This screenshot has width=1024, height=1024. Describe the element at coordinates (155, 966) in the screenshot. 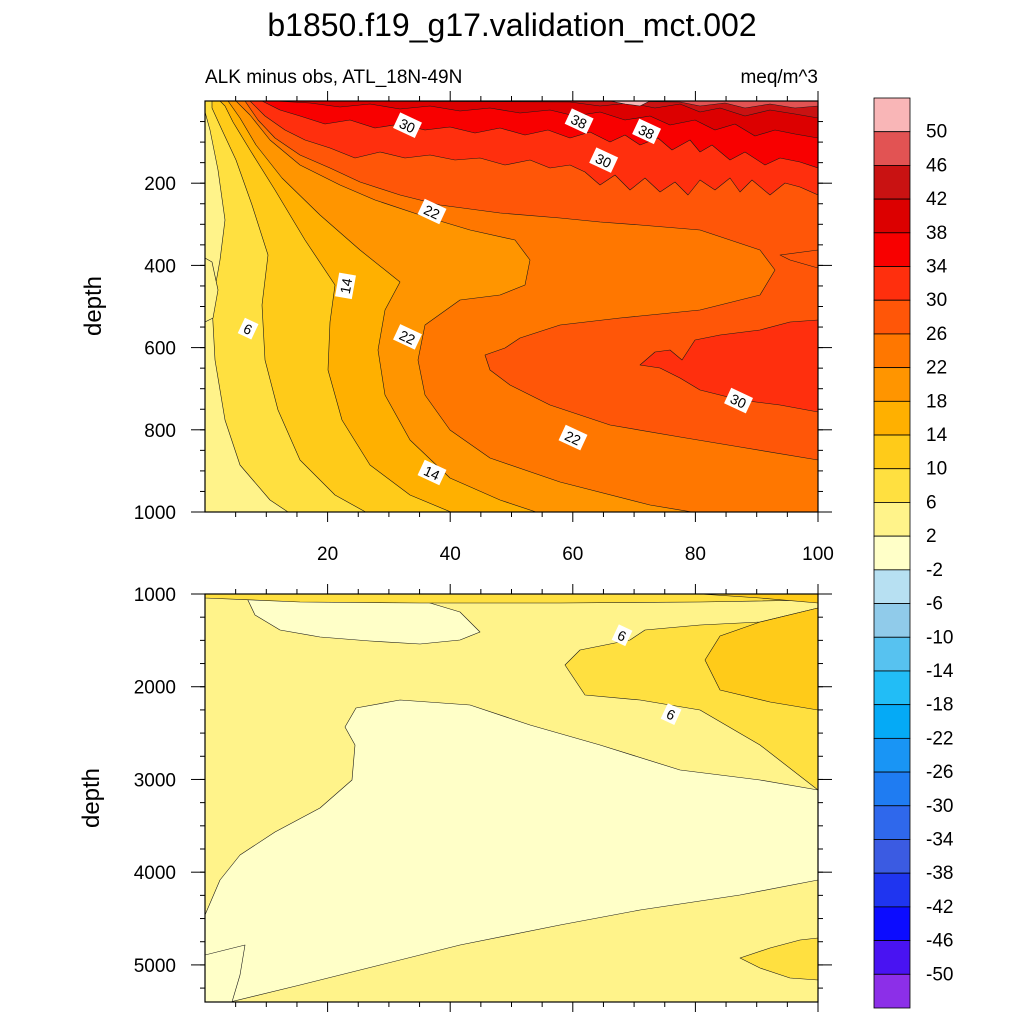

I see `y-tick-label: 5000` at that location.